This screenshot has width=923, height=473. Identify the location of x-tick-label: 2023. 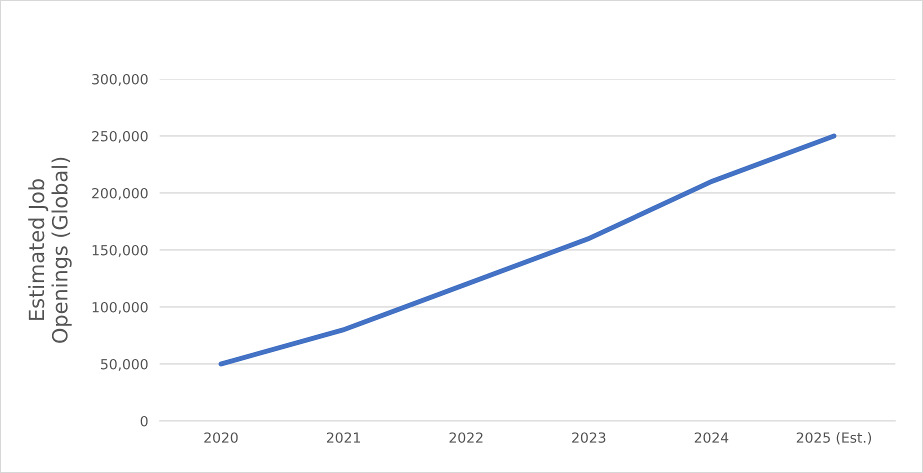
(589, 437).